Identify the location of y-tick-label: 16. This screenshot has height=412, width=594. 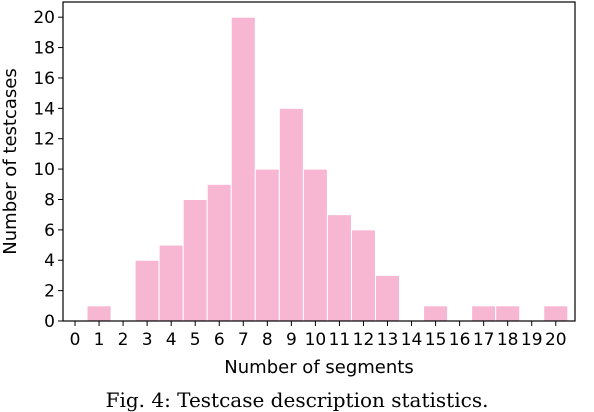
(44, 79).